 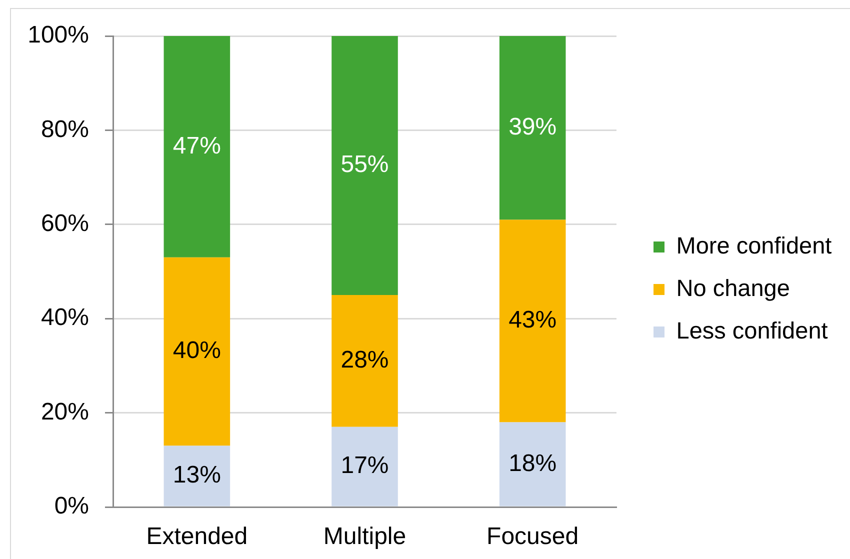 What do you see at coordinates (733, 287) in the screenshot?
I see `legend-label: No change` at bounding box center [733, 287].